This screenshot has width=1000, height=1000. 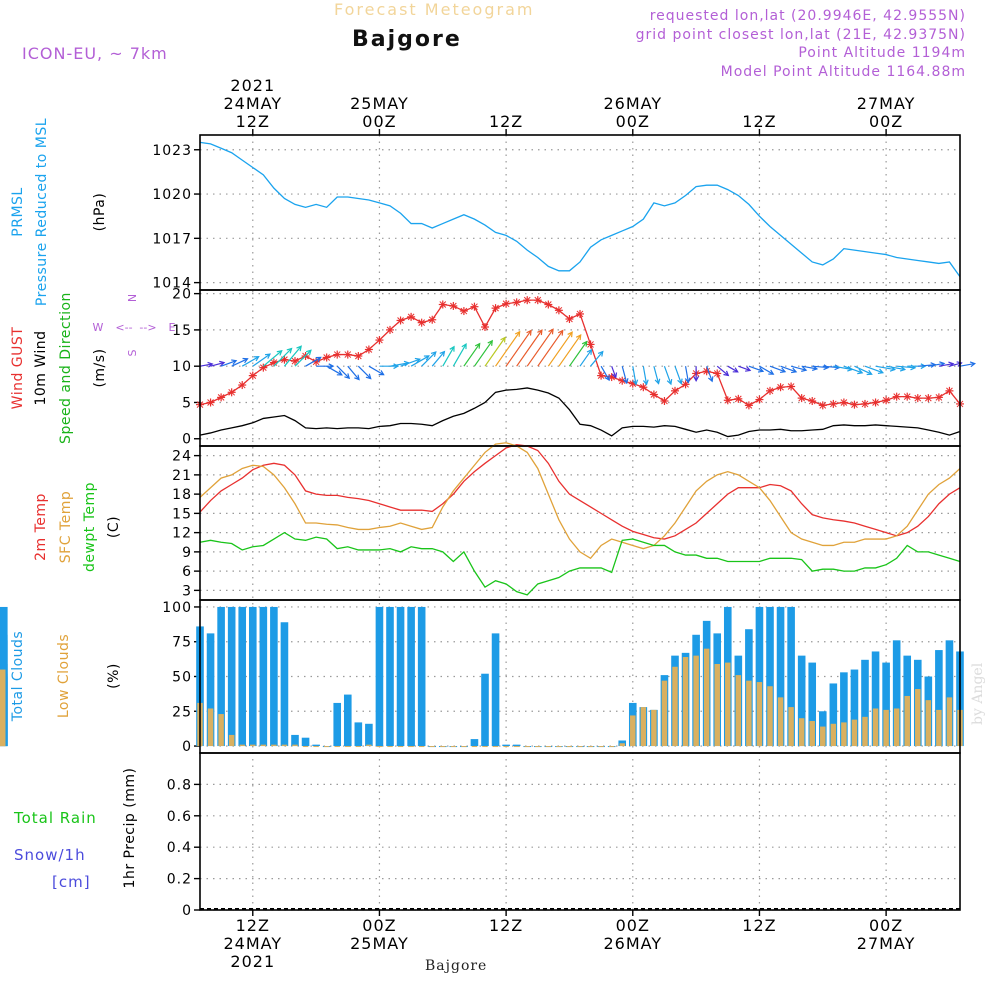 What do you see at coordinates (18, 676) in the screenshot?
I see `clouds-axis-label-0: Total Clouds` at bounding box center [18, 676].